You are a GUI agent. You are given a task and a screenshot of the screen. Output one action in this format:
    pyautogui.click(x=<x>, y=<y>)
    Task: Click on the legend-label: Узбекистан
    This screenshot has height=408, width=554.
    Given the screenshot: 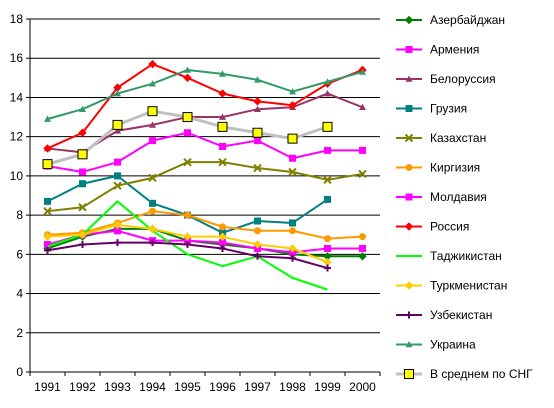 What is the action you would take?
    pyautogui.click(x=461, y=315)
    